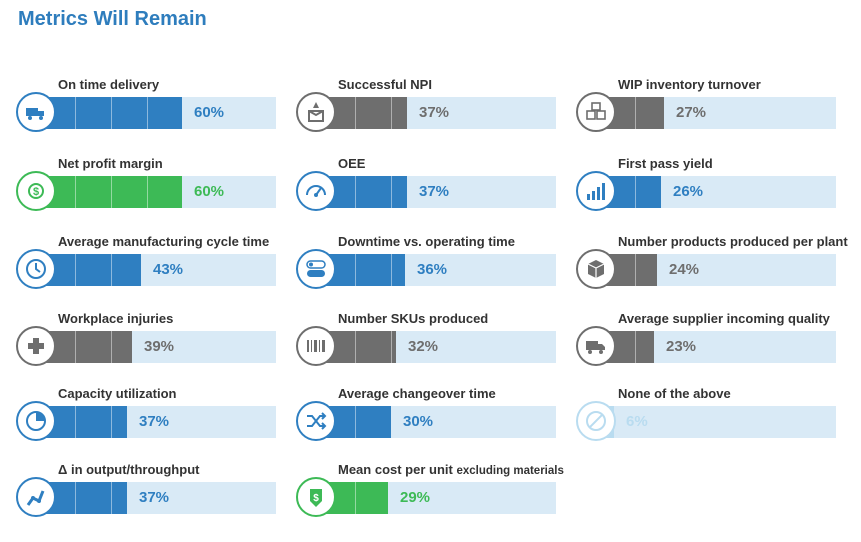  I want to click on value-label: 23%, so click(681, 346).